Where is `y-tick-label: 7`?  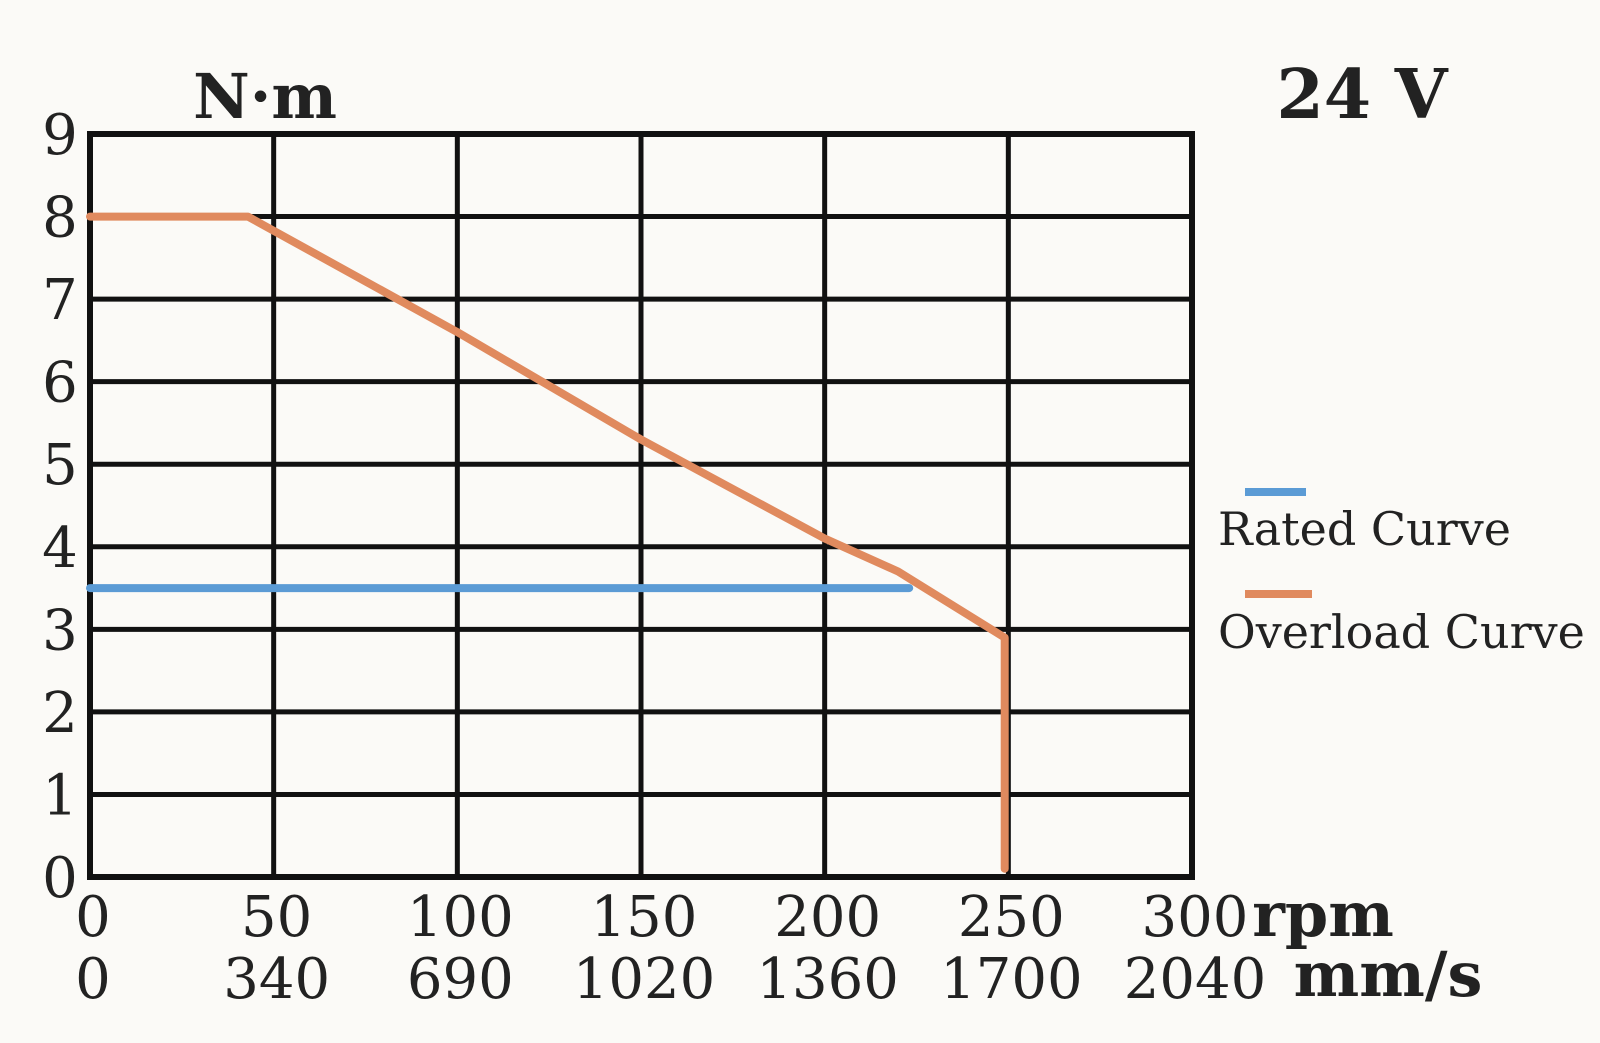 y-tick-label: 7 is located at coordinates (60, 300).